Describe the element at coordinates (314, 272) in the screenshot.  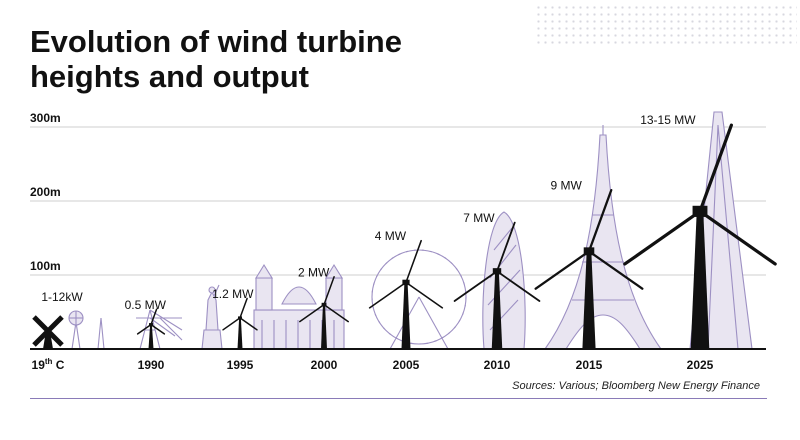
I see `output-label-3: 2 MW` at that location.